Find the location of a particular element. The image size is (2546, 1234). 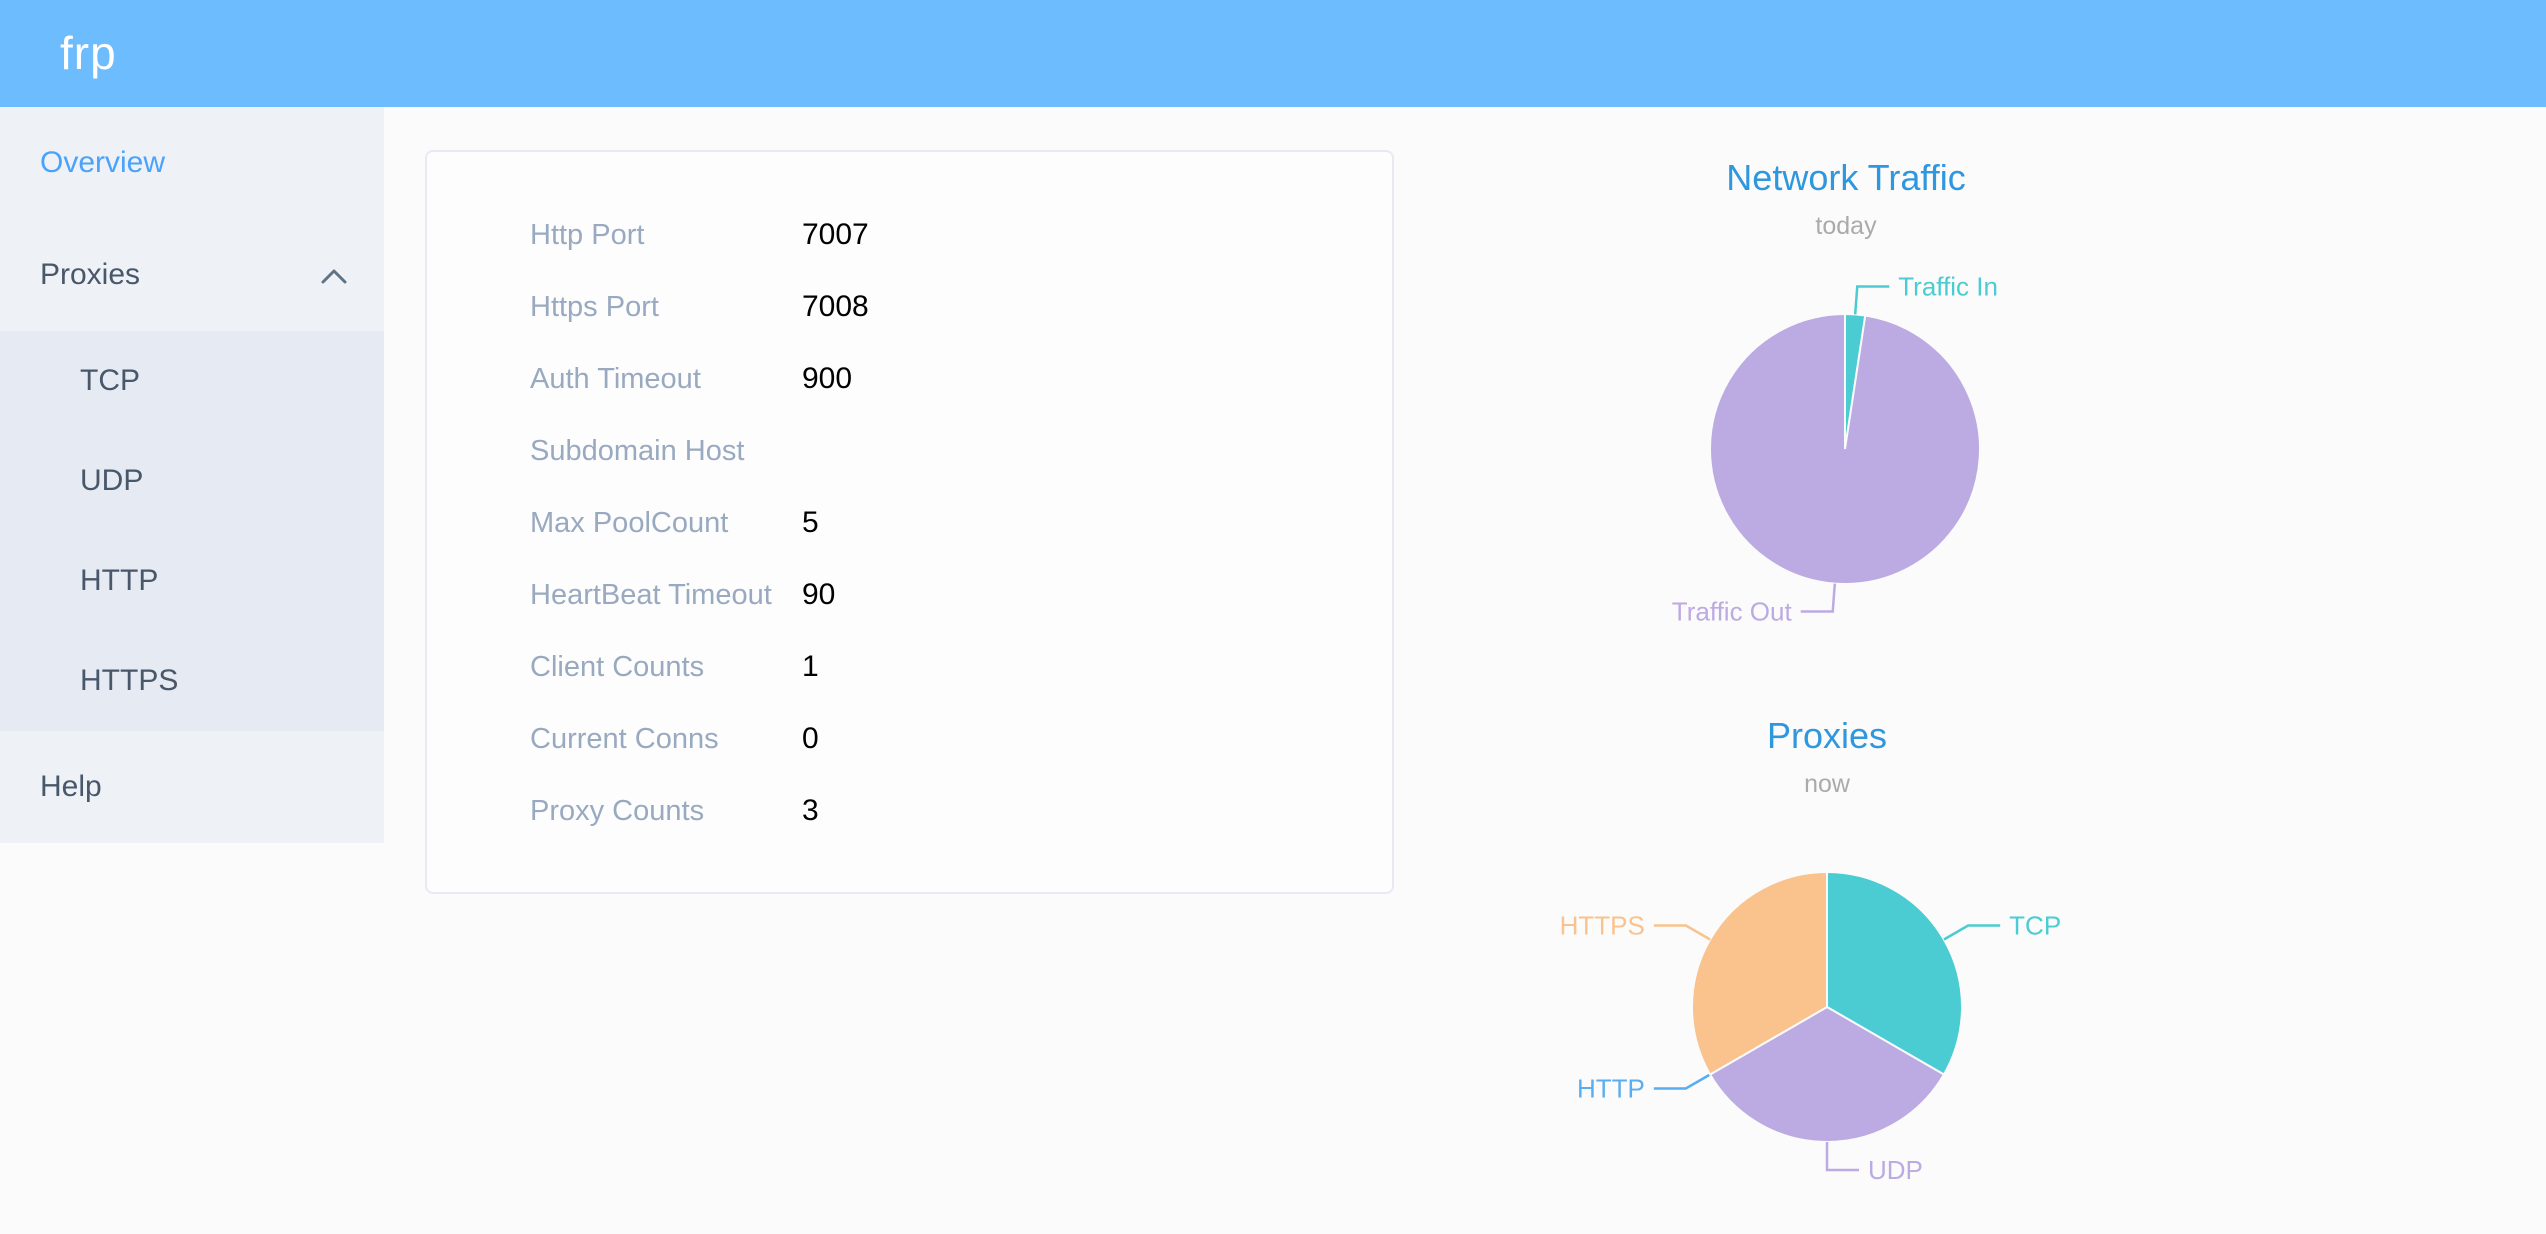

app-logo: frp is located at coordinates (88, 53).